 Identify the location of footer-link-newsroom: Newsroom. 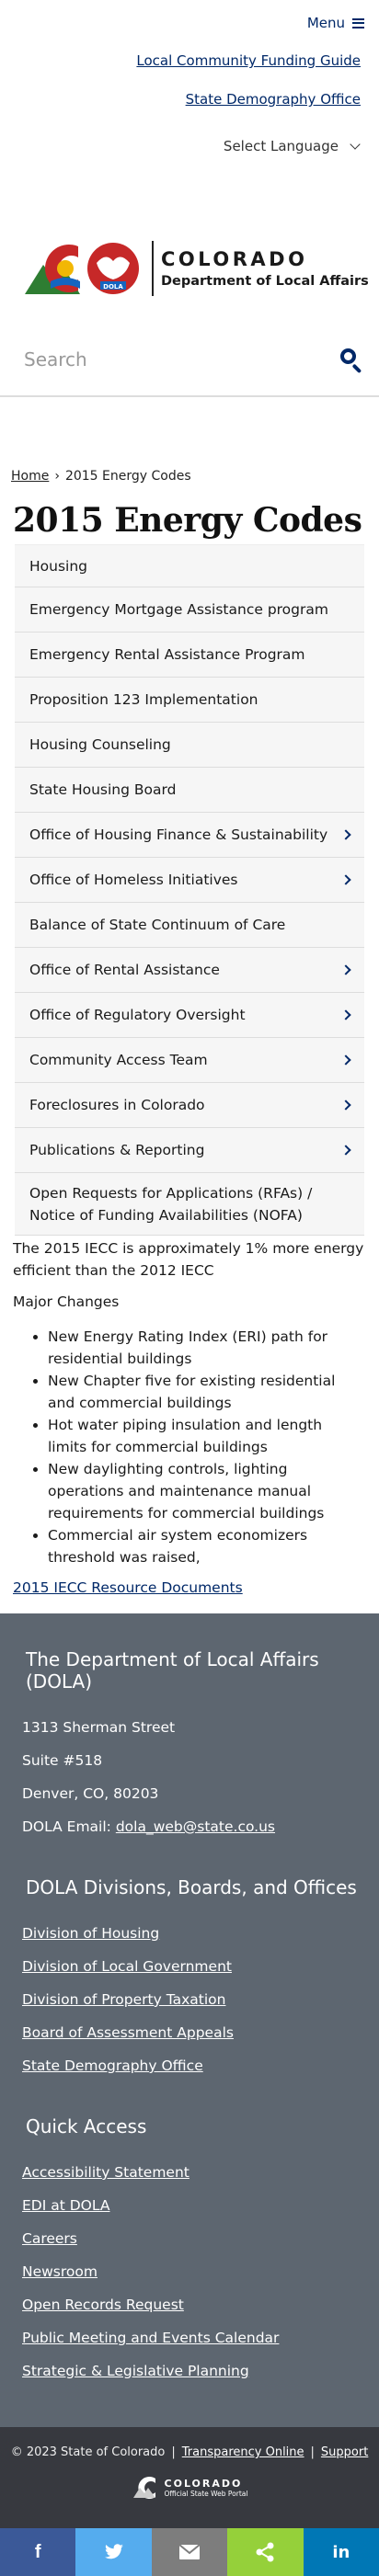
(60, 2271).